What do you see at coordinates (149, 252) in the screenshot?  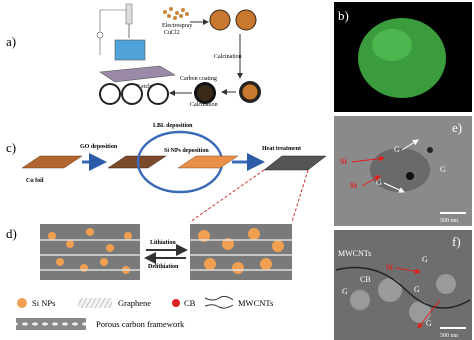 I see `panel-d: d) Lithiation Delithiation` at bounding box center [149, 252].